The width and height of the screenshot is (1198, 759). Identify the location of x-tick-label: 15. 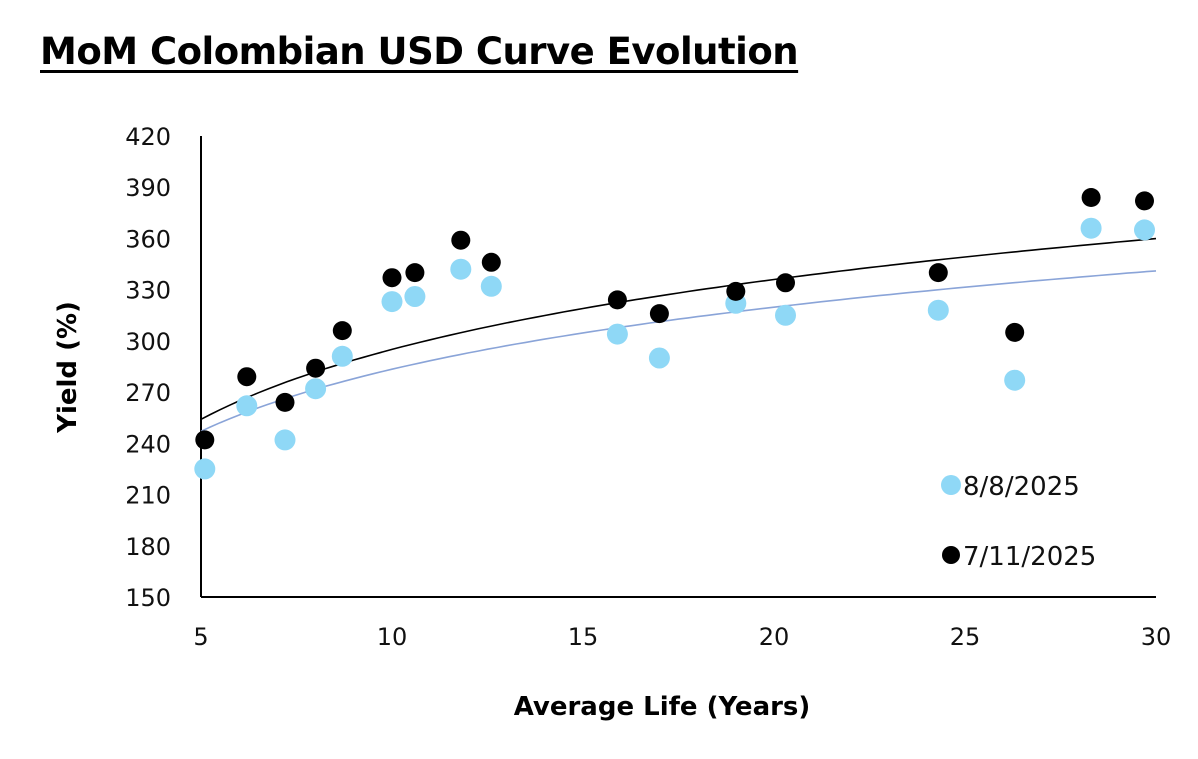
(583, 637).